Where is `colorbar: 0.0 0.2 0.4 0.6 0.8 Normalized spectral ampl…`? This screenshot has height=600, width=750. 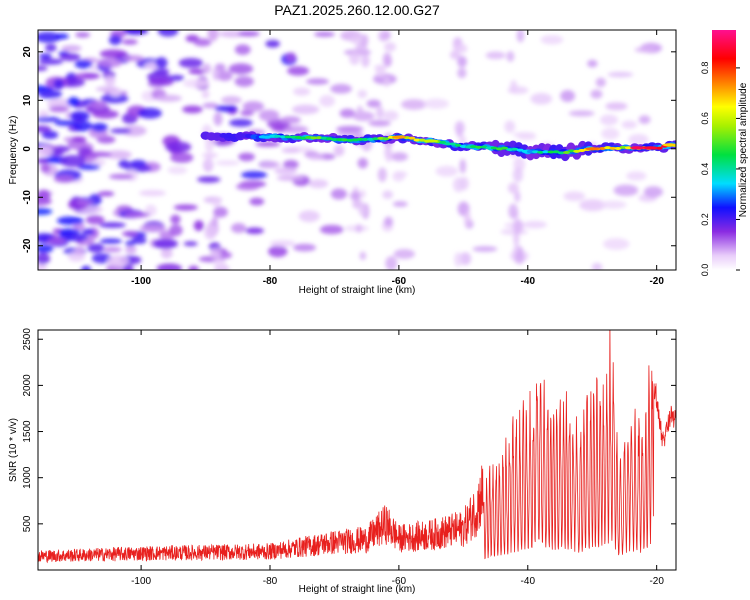
colorbar: 0.0 0.2 0.4 0.6 0.8 Normalized spectral ampl… is located at coordinates (724, 153).